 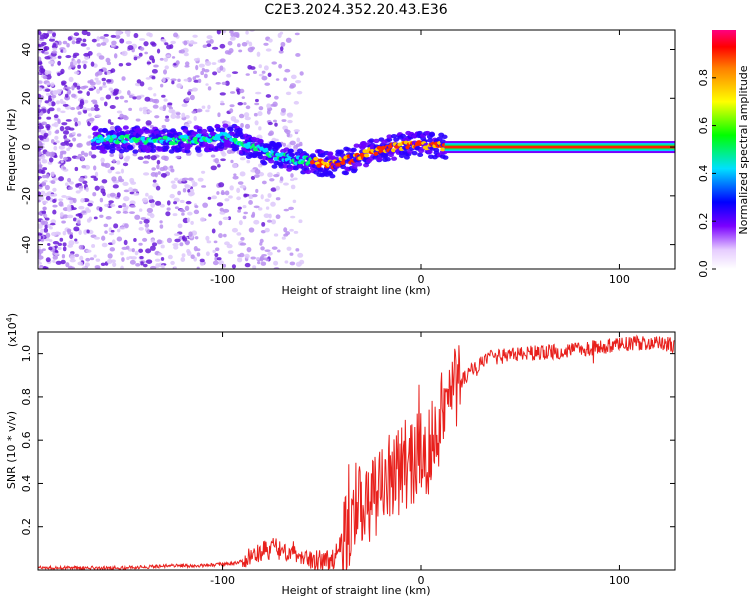 I want to click on bottom-x-tick-label: -100, so click(x=222, y=580).